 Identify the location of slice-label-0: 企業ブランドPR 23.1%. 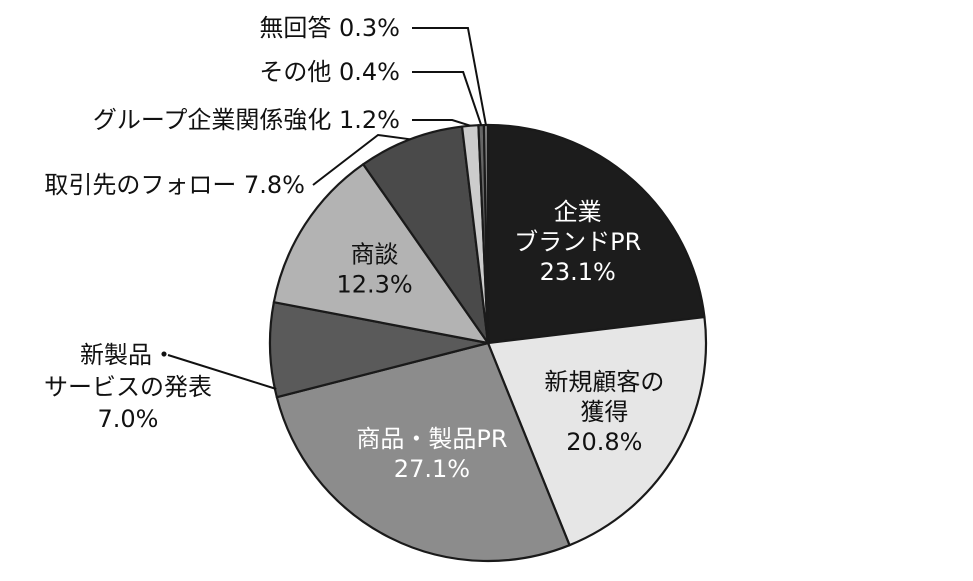
(577, 242).